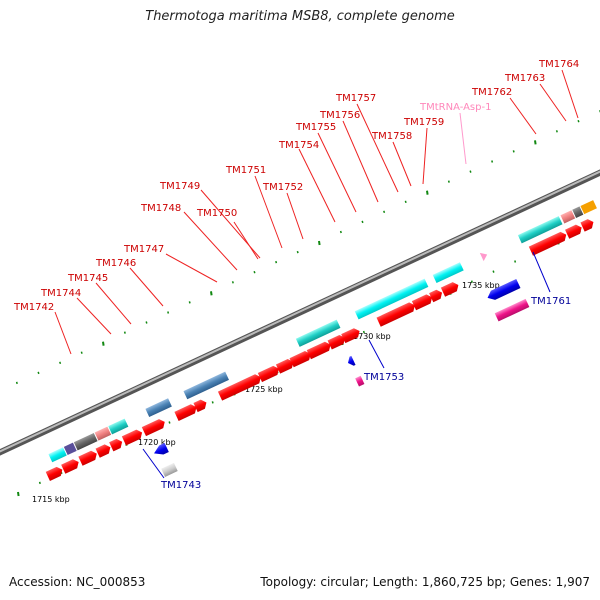  I want to click on gene-label-tm1759: TM1759, so click(423, 122).